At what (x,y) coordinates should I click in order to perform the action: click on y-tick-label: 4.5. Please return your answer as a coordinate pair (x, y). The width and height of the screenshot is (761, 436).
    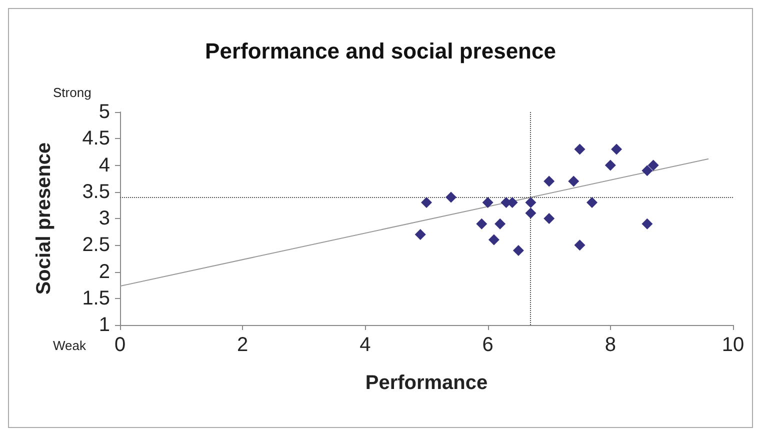
    Looking at the image, I should click on (96, 139).